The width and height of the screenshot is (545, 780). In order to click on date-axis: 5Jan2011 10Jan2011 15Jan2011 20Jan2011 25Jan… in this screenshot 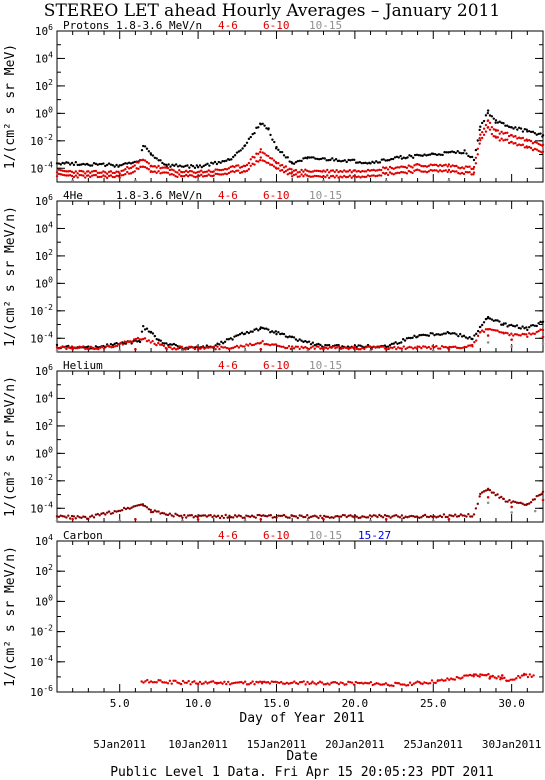, I will do `click(317, 744)`.